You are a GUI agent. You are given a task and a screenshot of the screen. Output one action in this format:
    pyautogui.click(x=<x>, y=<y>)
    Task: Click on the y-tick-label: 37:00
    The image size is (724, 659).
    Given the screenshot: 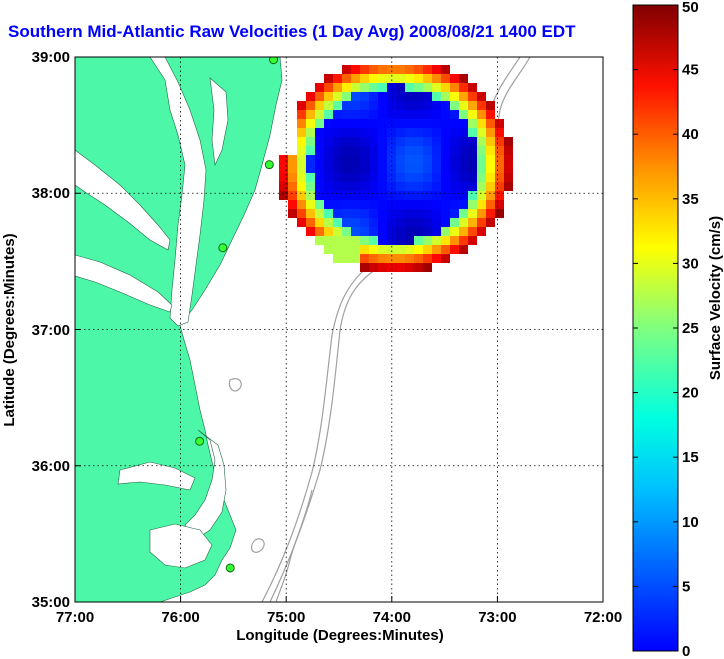 What is the action you would take?
    pyautogui.click(x=51, y=330)
    